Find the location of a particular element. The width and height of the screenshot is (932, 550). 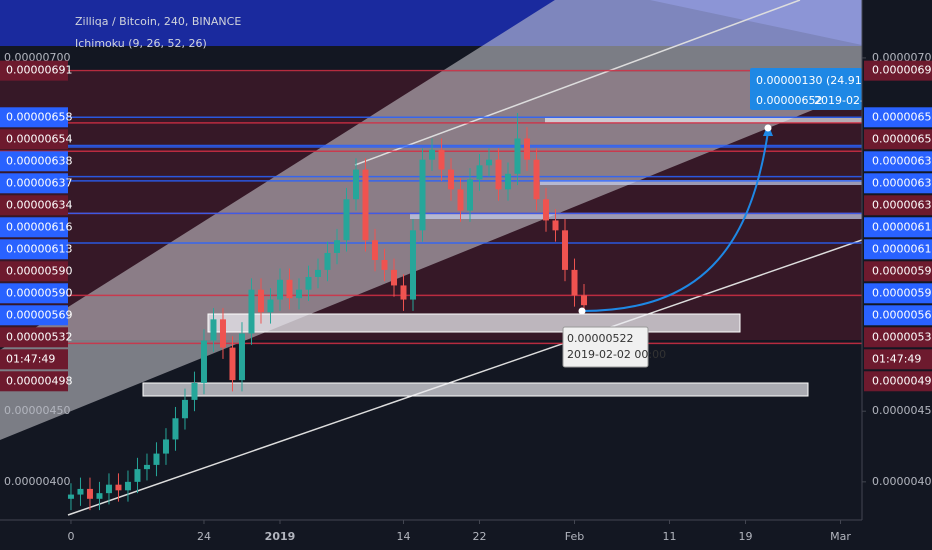

price-label: 0.00000654 is located at coordinates (902, 138).